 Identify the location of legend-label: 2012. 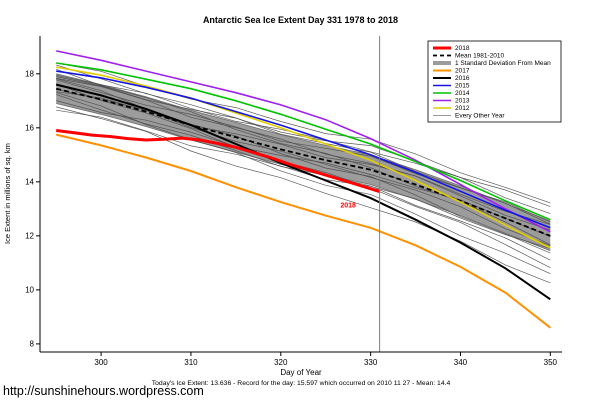
(462, 108).